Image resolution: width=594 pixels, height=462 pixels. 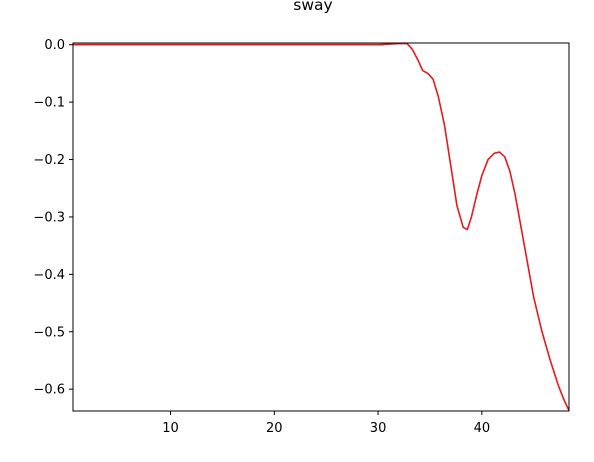 I want to click on y-tick-label: −0.6, so click(x=49, y=390).